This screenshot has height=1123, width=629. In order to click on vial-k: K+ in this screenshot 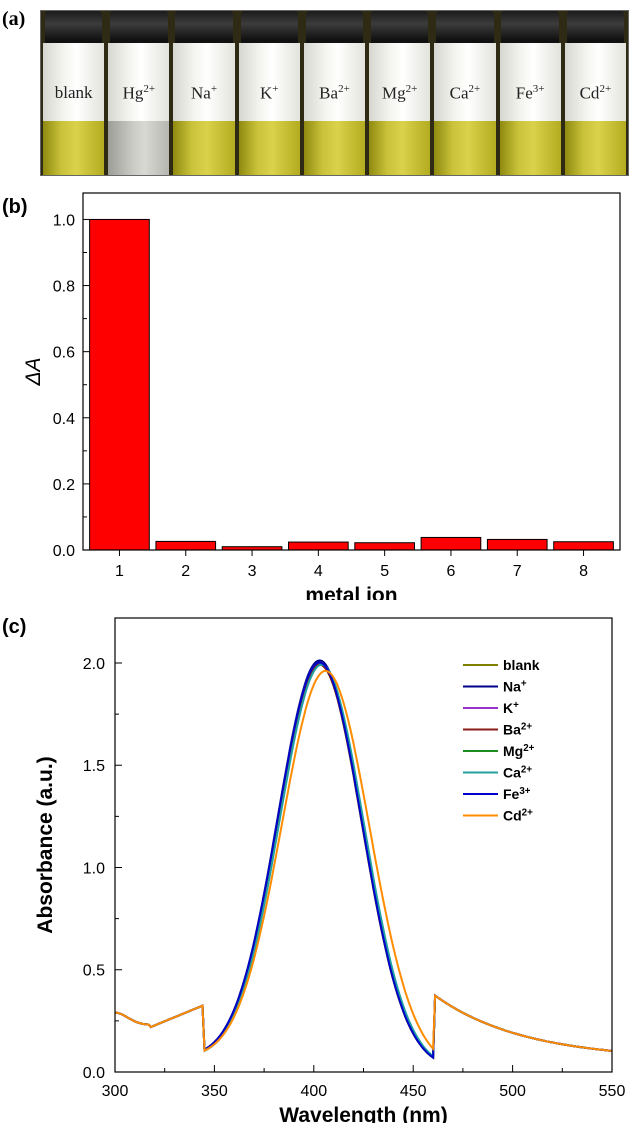, I will do `click(269, 93)`.